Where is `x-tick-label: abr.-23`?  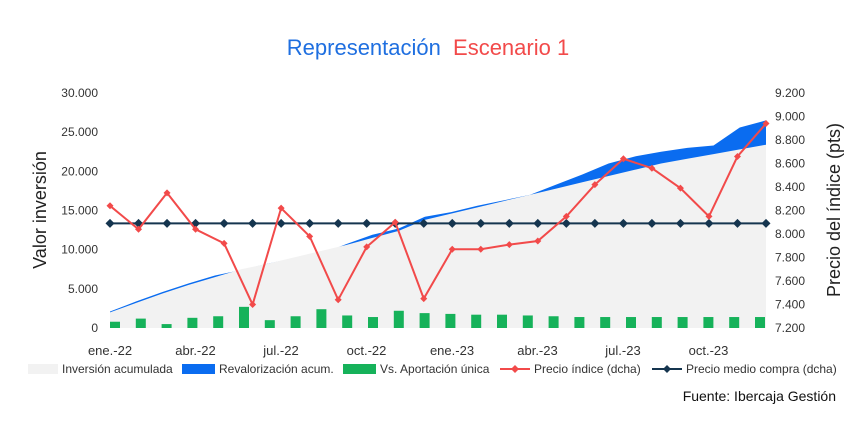
x-tick-label: abr.-23 is located at coordinates (537, 350).